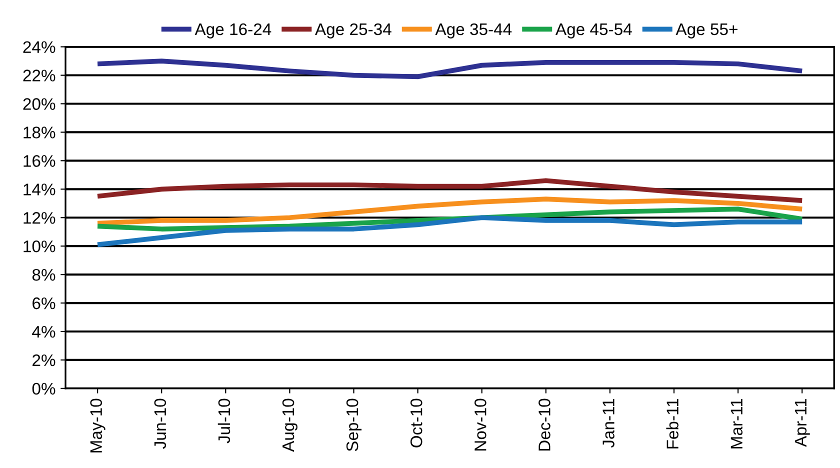  I want to click on y-tick-label: 6%, so click(44, 303).